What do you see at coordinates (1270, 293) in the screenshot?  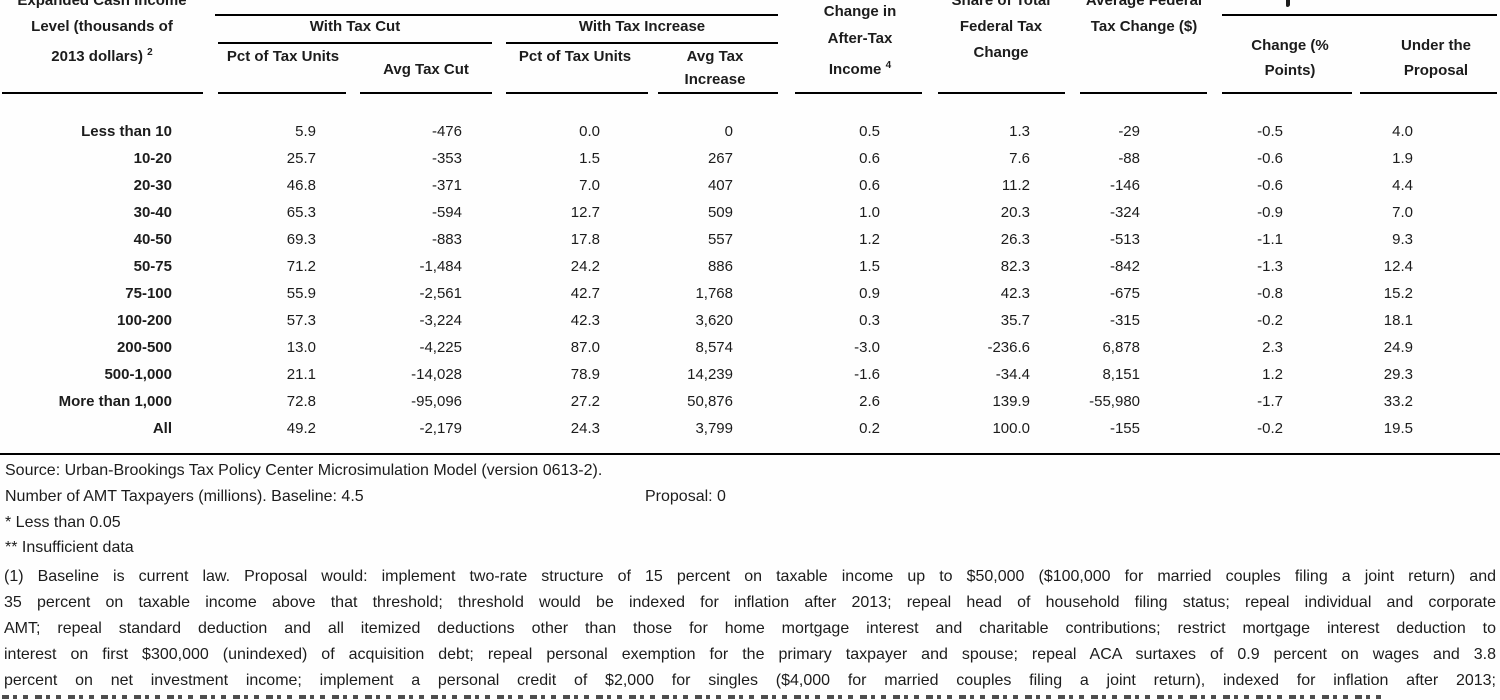 I see `cell-rate-change-points: -0.8` at bounding box center [1270, 293].